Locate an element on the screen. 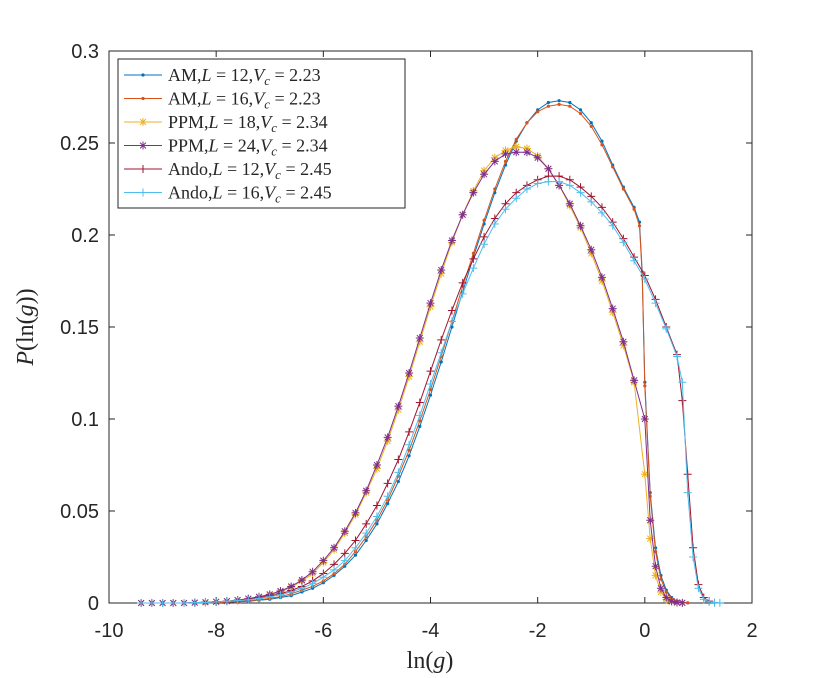 This screenshot has width=830, height=678. x-tick-label: 2 is located at coordinates (751, 631).